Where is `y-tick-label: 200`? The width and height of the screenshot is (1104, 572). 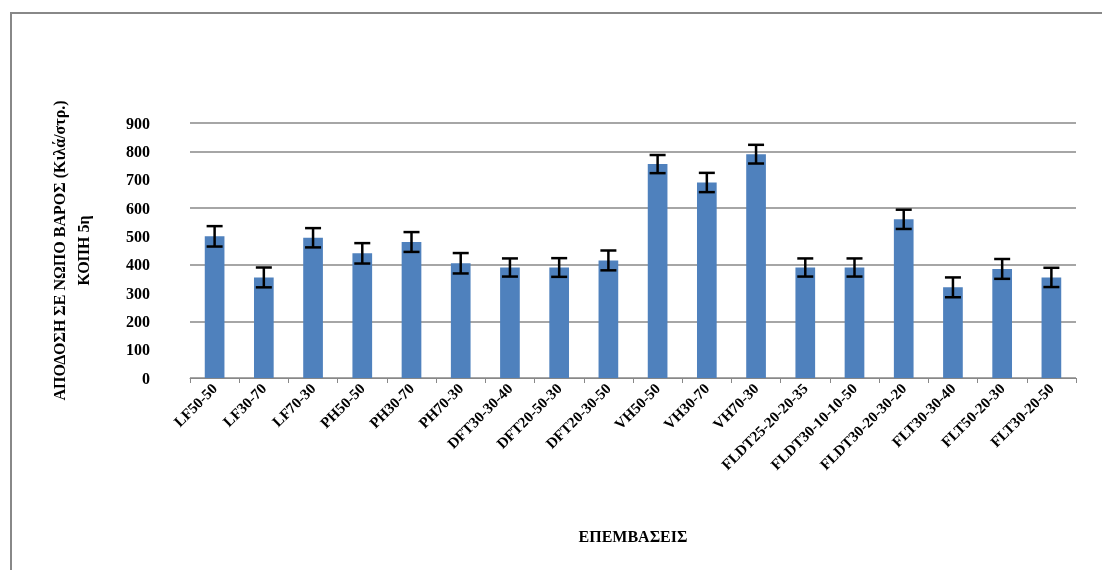 y-tick-label: 200 is located at coordinates (138, 321).